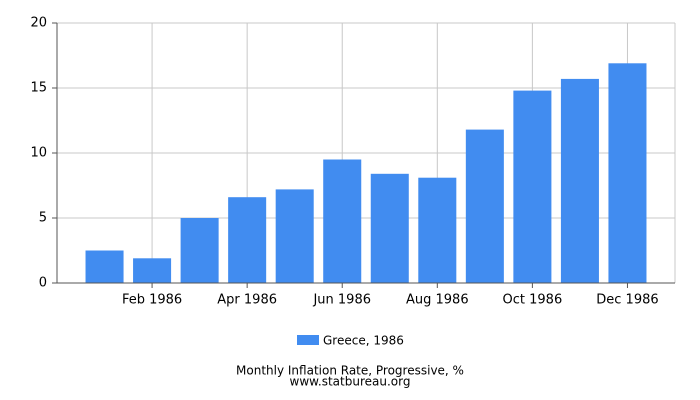 The height and width of the screenshot is (400, 700). Describe the element at coordinates (38, 23) in the screenshot. I see `y-tick-label: 20` at that location.